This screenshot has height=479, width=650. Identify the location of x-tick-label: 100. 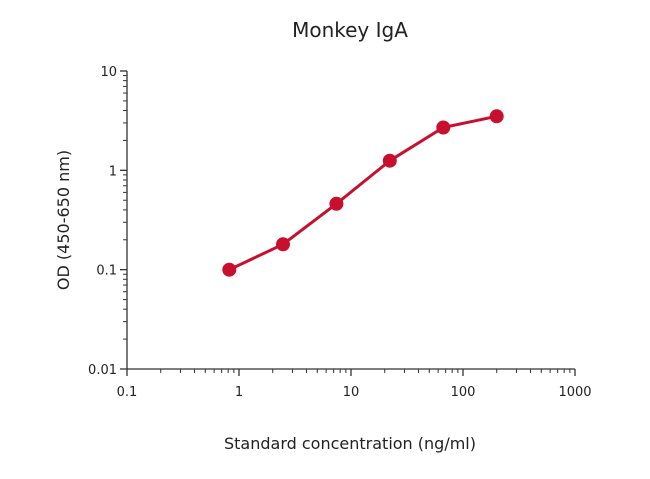
(463, 392).